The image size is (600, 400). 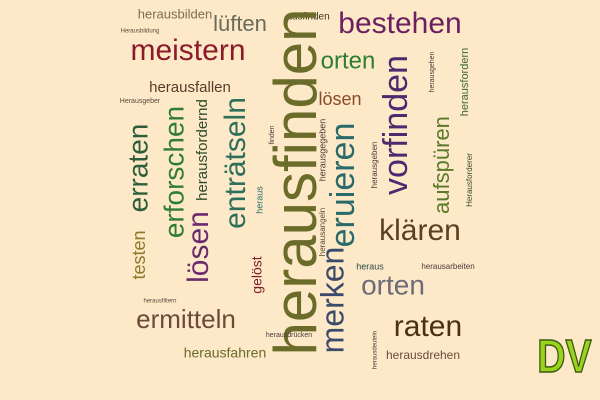 What do you see at coordinates (140, 101) in the screenshot?
I see `word: Herausgeber` at bounding box center [140, 101].